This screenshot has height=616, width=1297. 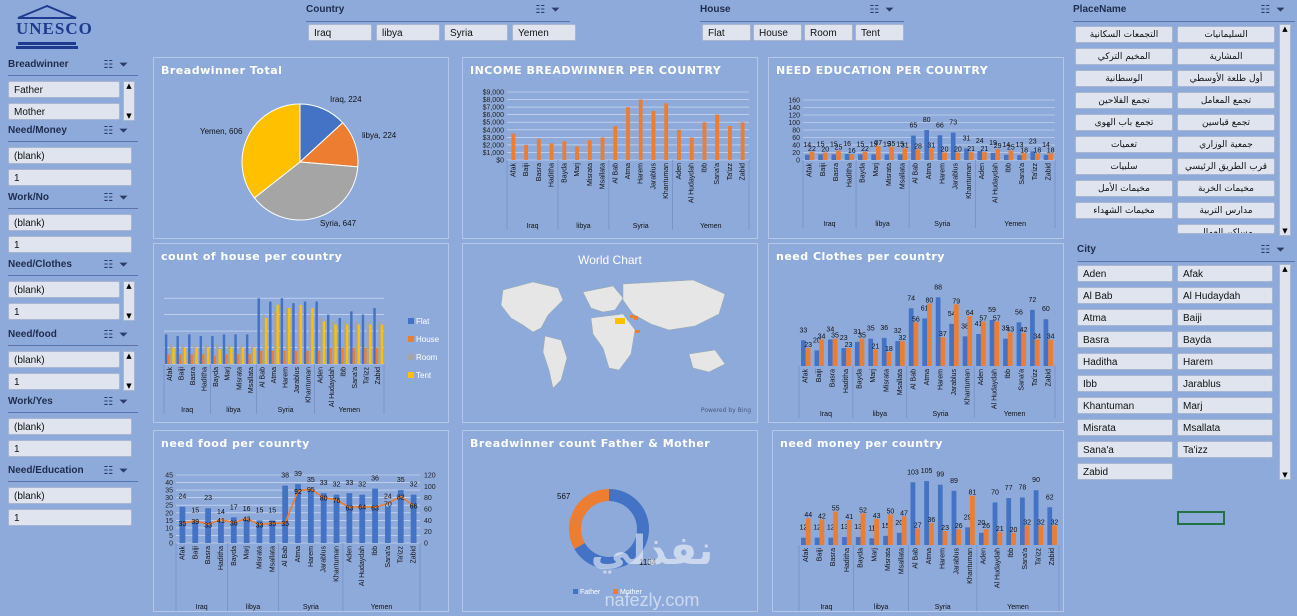 I want to click on placename-item-3: المخيم التركي, so click(x=1124, y=56).